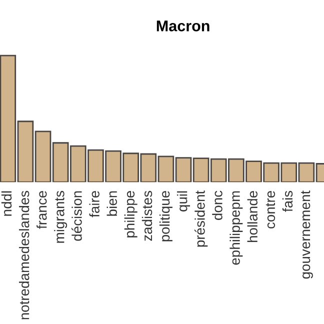 Image resolution: width=324 pixels, height=324 pixels. I want to click on x-tick-label: président, so click(201, 218).